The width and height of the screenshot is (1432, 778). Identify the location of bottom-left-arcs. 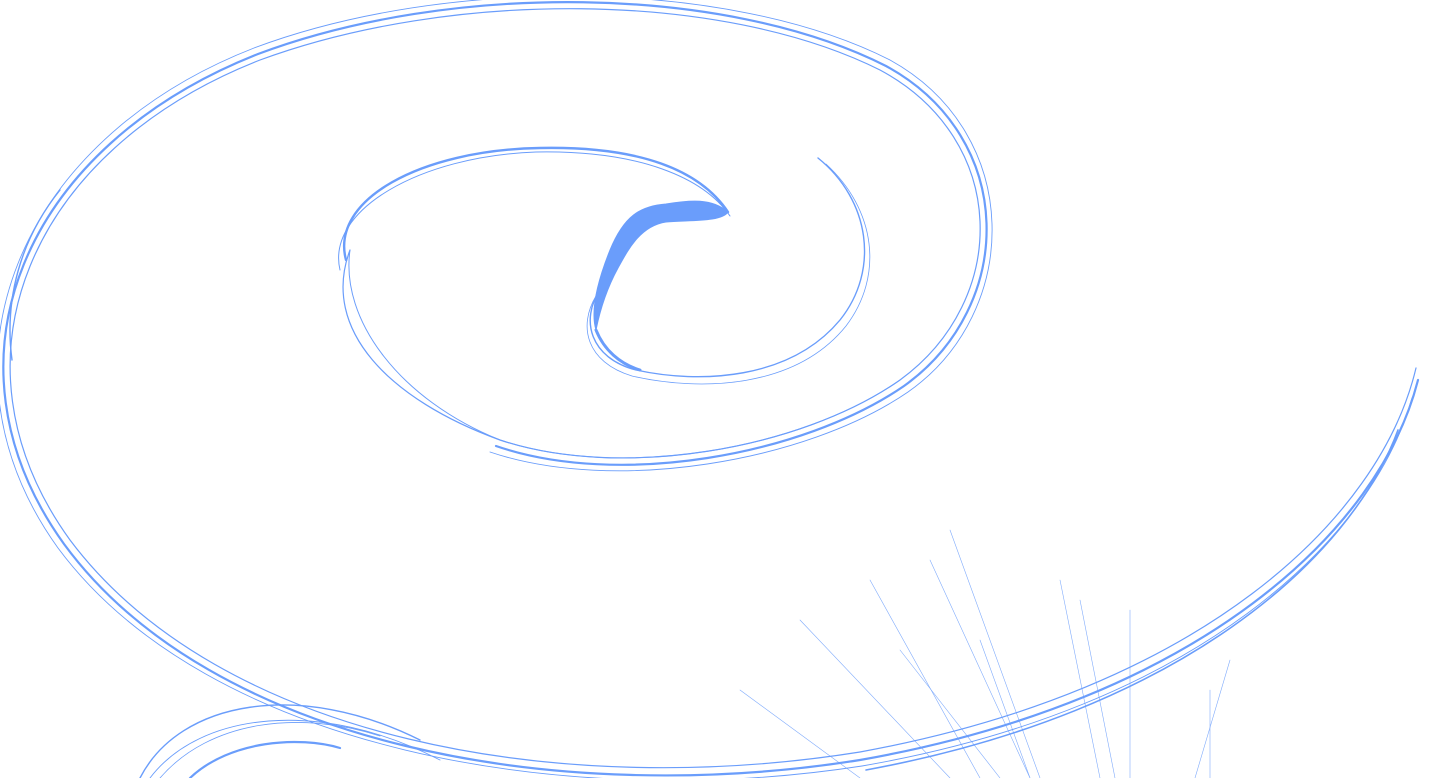
(290, 741).